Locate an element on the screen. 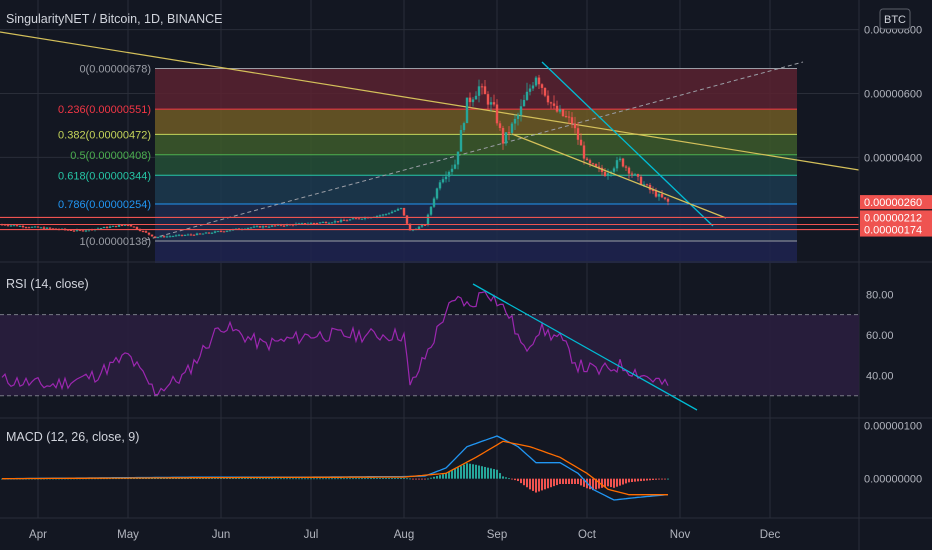 Image resolution: width=932 pixels, height=550 pixels. rsi-title: RSI (14, close) is located at coordinates (47, 284).